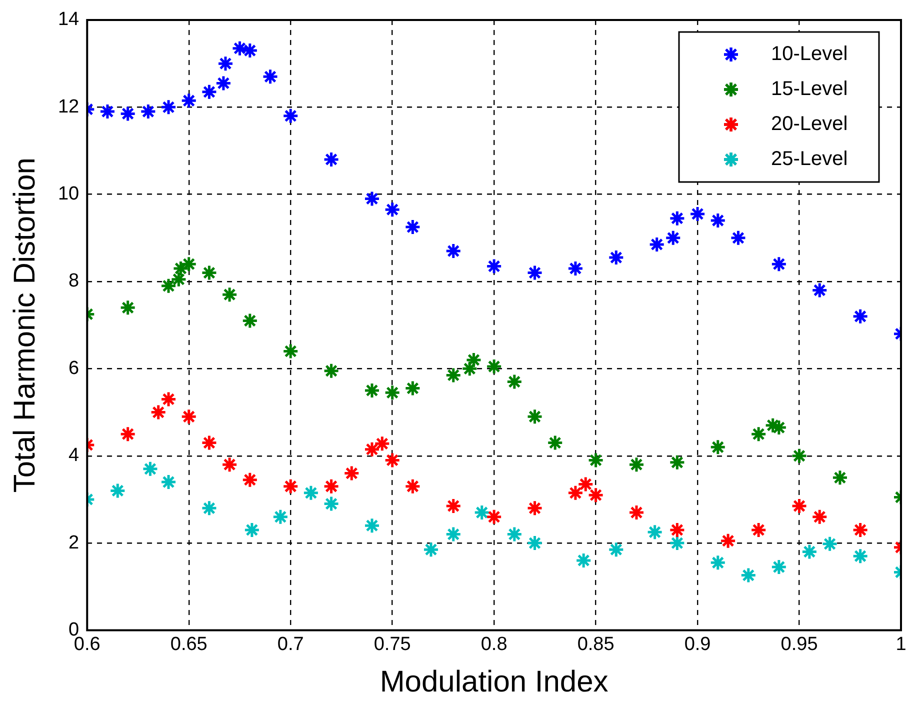 This screenshot has width=913, height=709. I want to click on legend-label: 20-Level, so click(809, 124).